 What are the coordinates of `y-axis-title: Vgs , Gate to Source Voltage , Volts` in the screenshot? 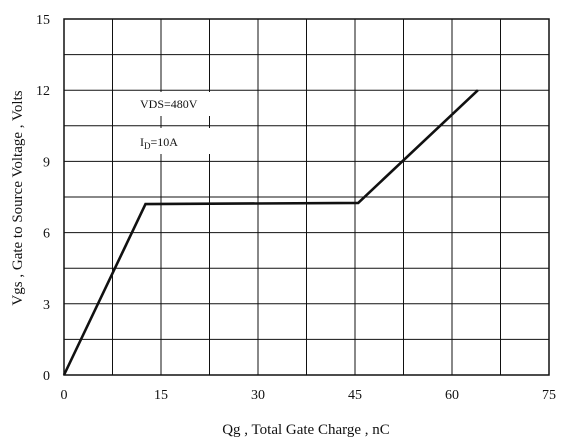 It's located at (18, 197).